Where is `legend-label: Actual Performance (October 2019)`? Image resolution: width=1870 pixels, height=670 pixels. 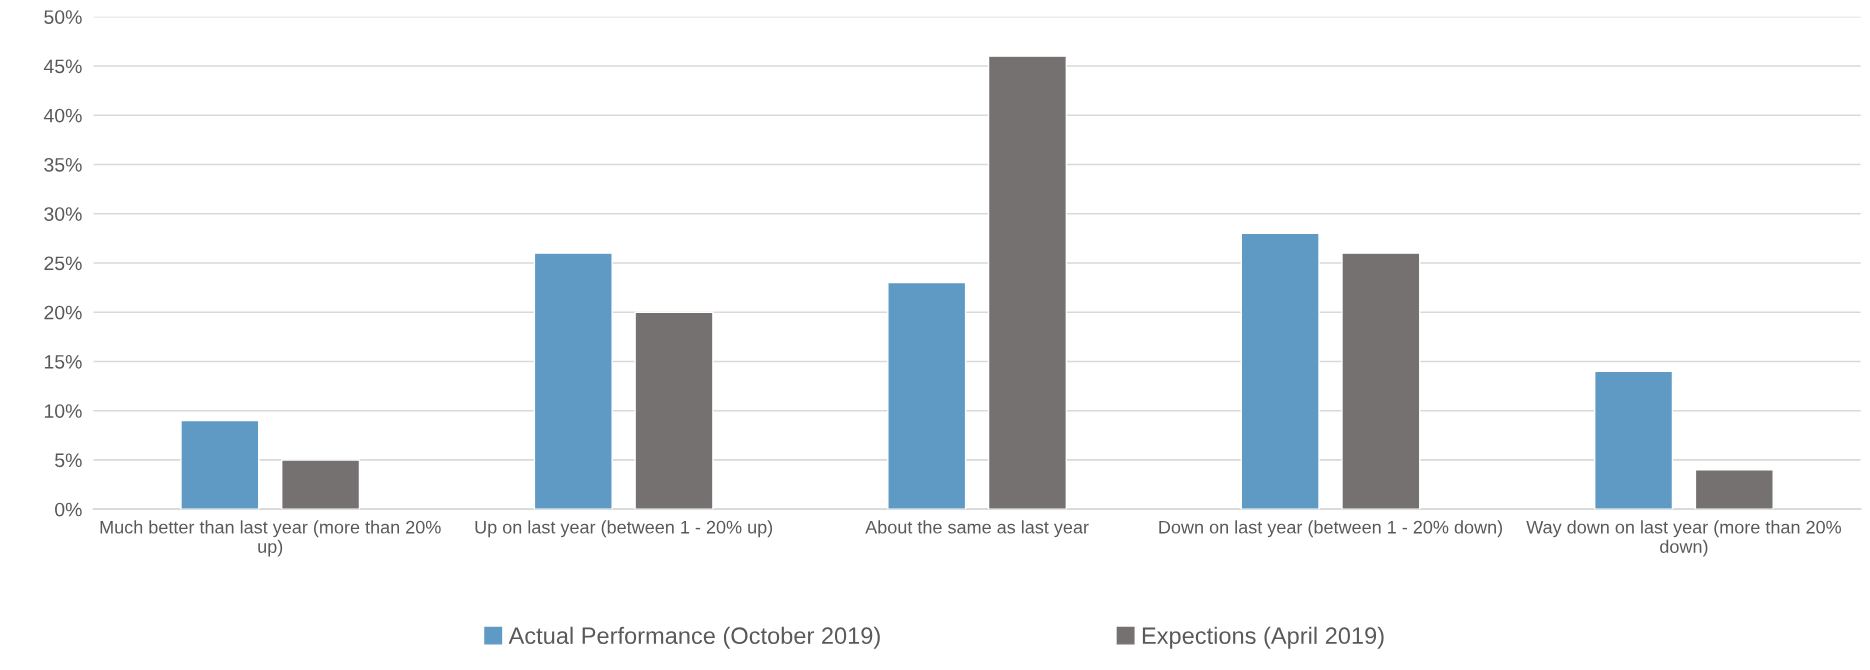
legend-label: Actual Performance (October 2019) is located at coordinates (694, 637).